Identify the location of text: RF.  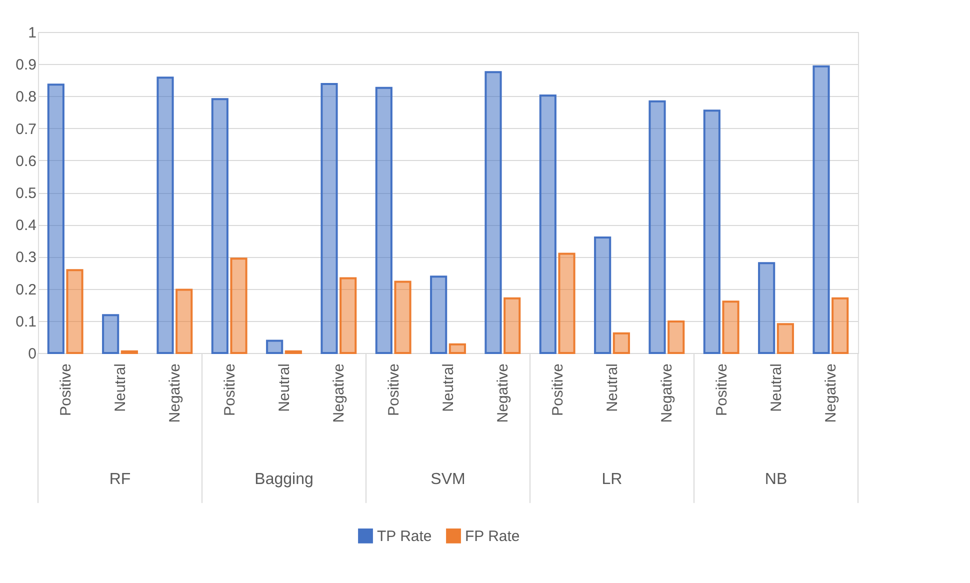
(120, 479).